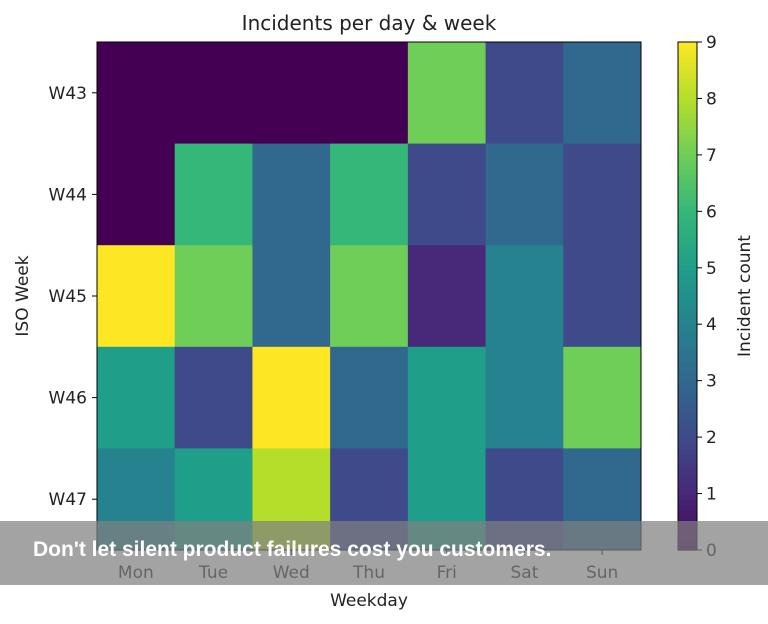  What do you see at coordinates (369, 601) in the screenshot?
I see `x-axis-label: Weekday` at bounding box center [369, 601].